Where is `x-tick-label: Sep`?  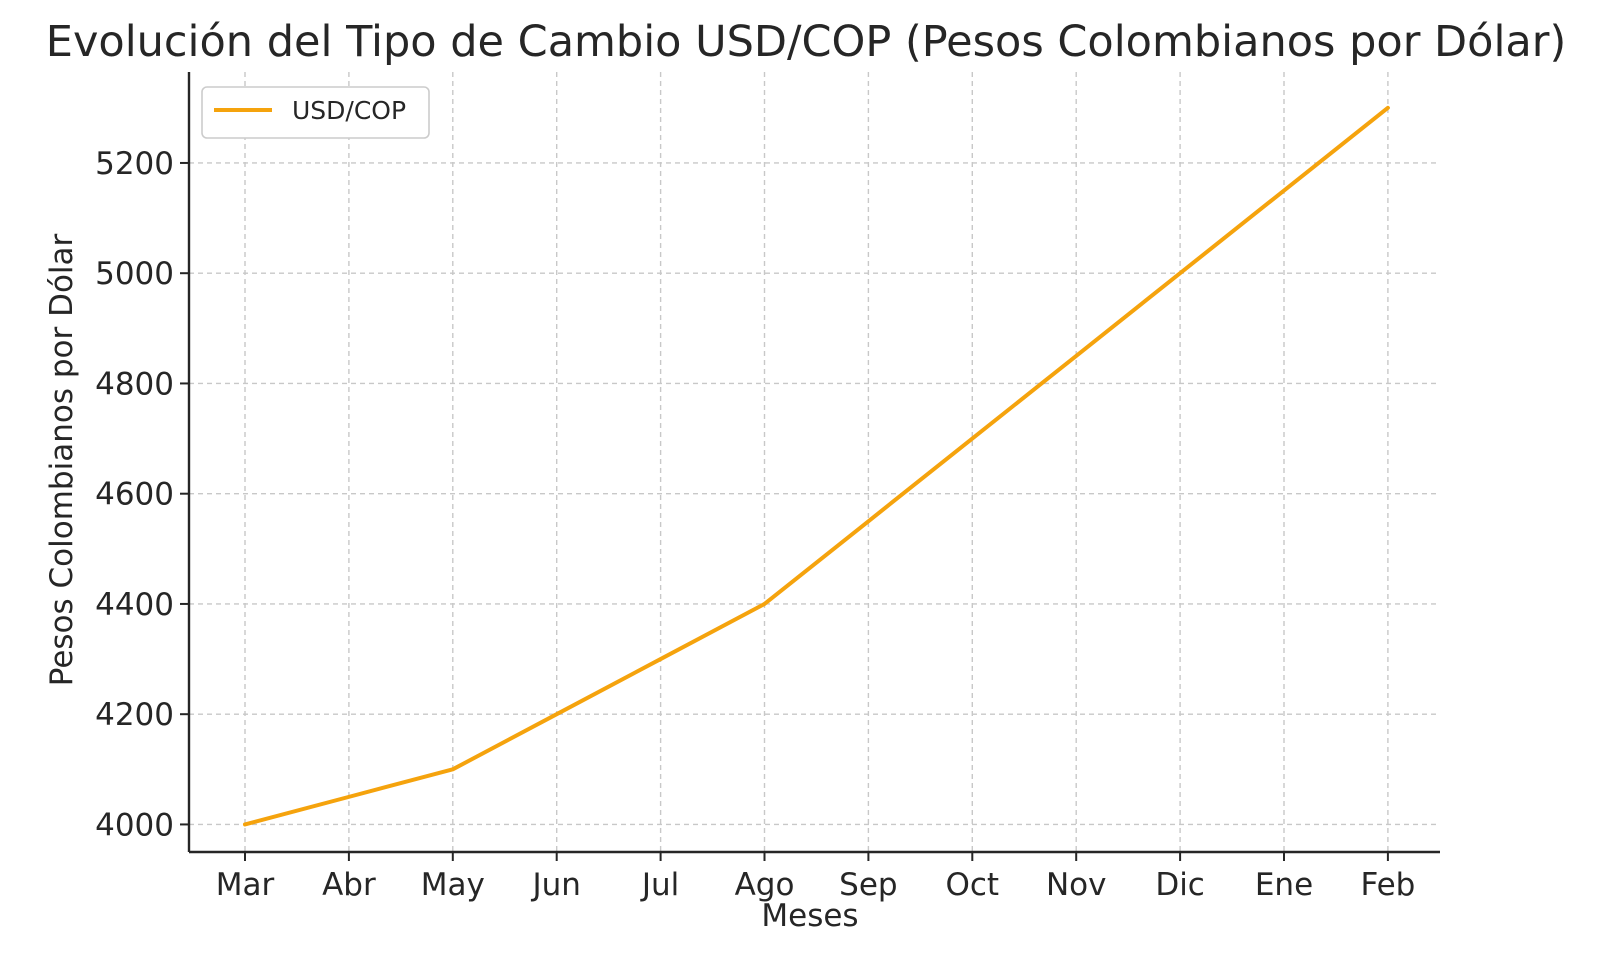 x-tick-label: Sep is located at coordinates (868, 885).